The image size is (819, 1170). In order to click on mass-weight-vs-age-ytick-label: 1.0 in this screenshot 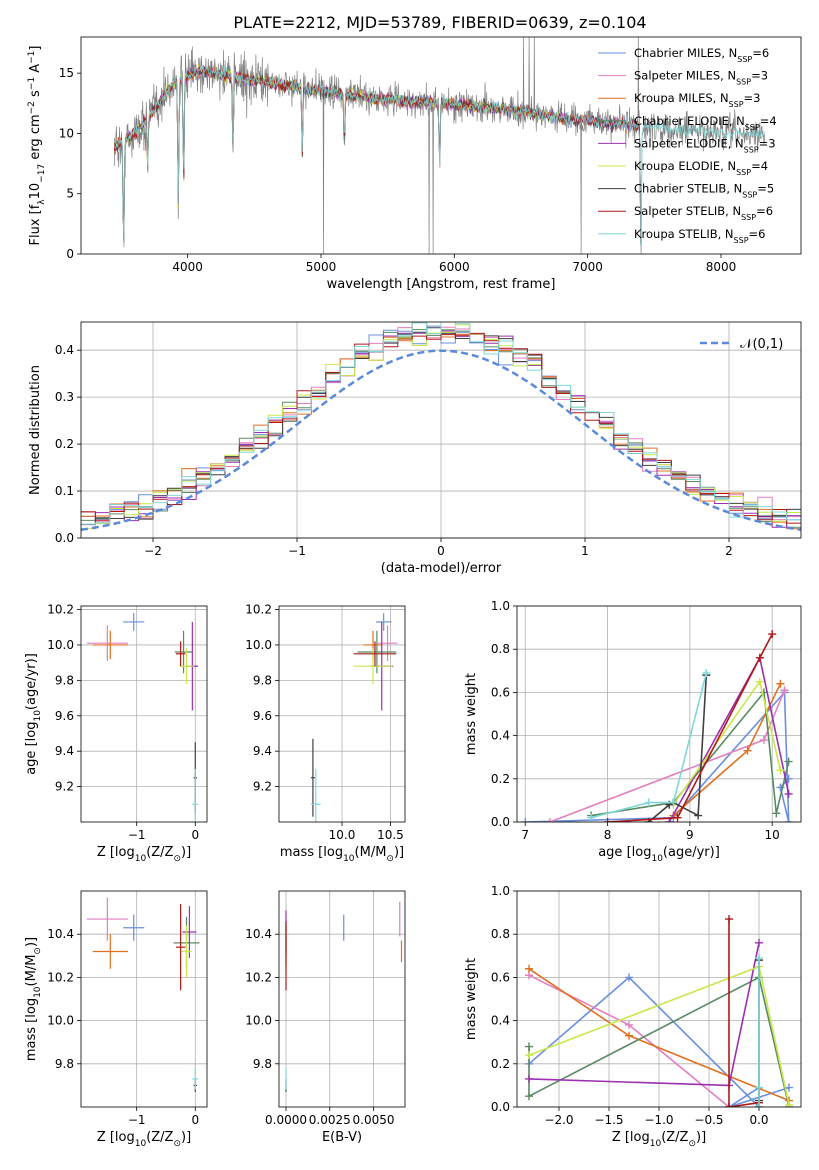, I will do `click(500, 606)`.